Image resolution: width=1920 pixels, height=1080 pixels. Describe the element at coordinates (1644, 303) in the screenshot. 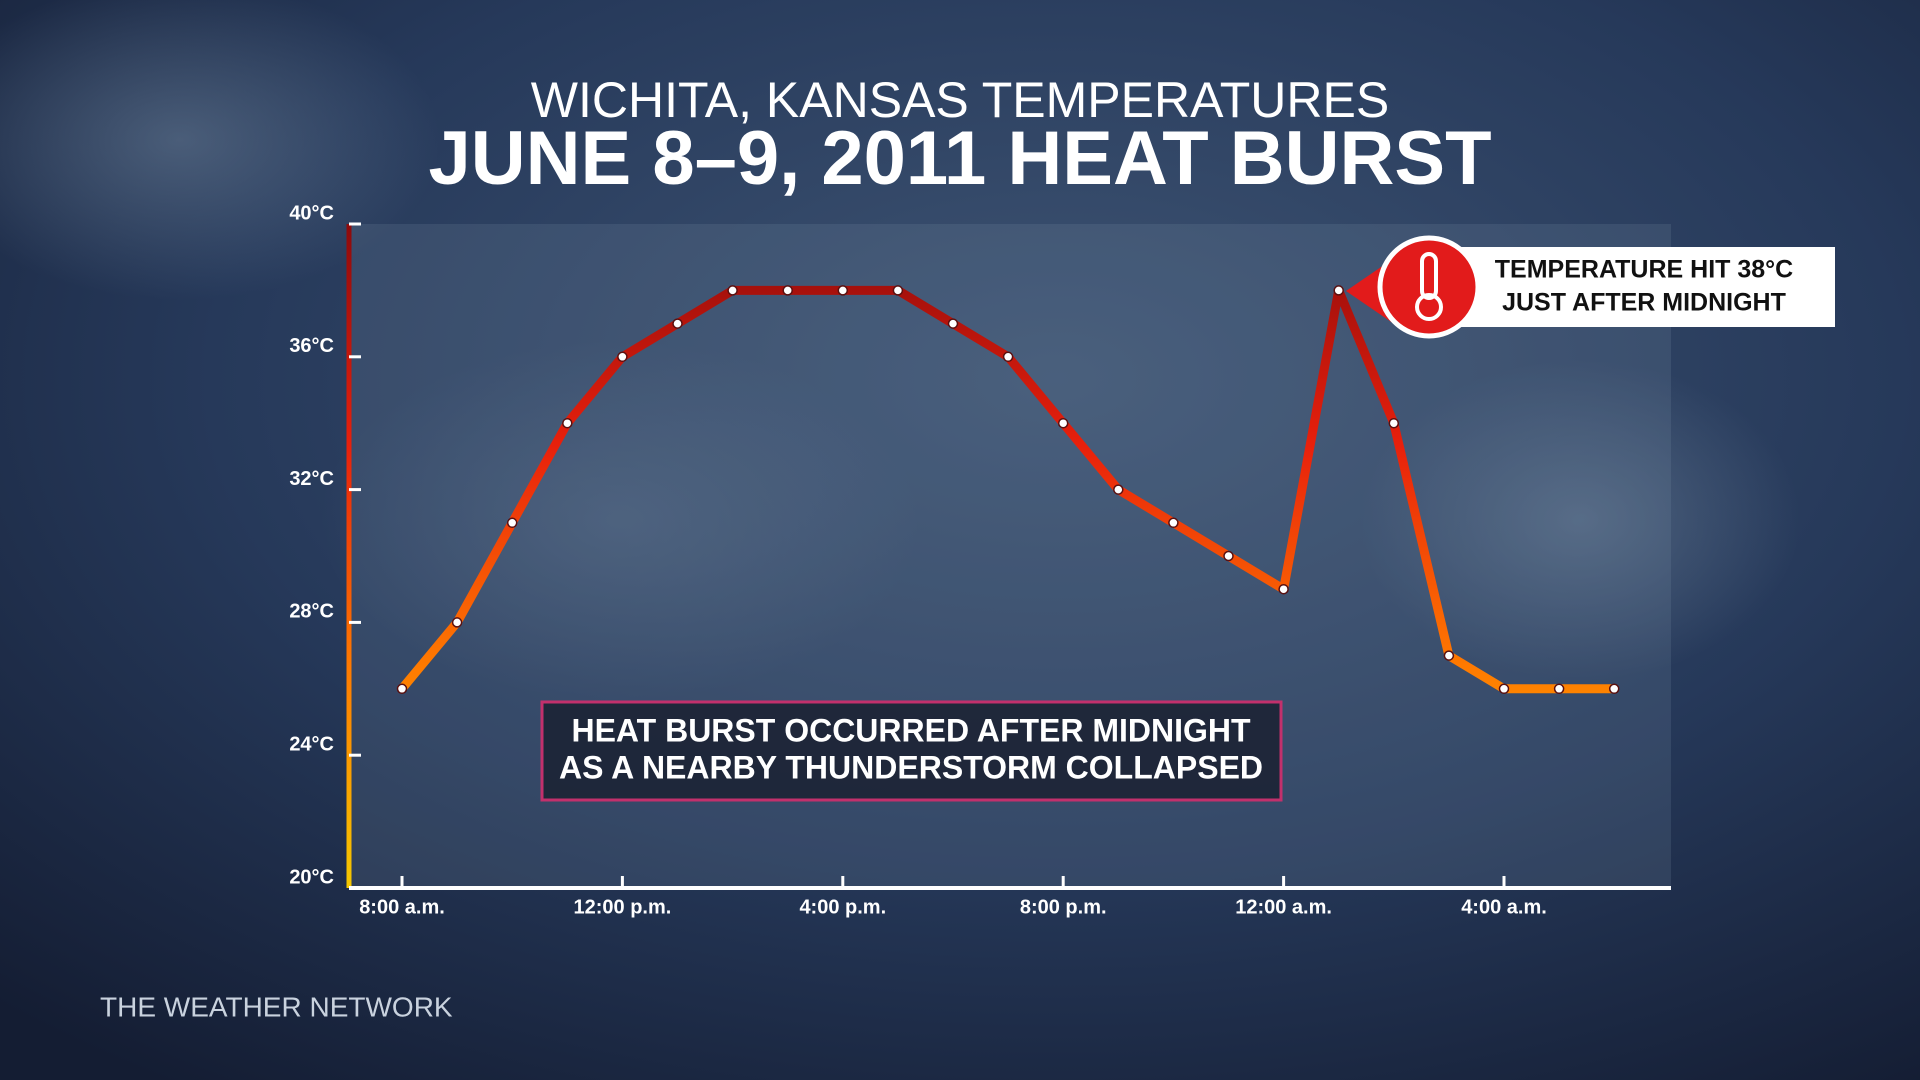

I see `callout-text: JUST AFTER MIDNIGHT` at that location.